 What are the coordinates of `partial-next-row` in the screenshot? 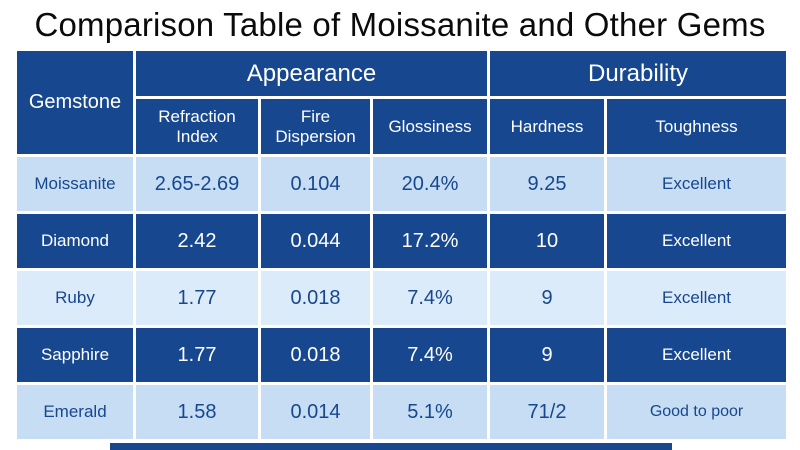 It's located at (391, 446).